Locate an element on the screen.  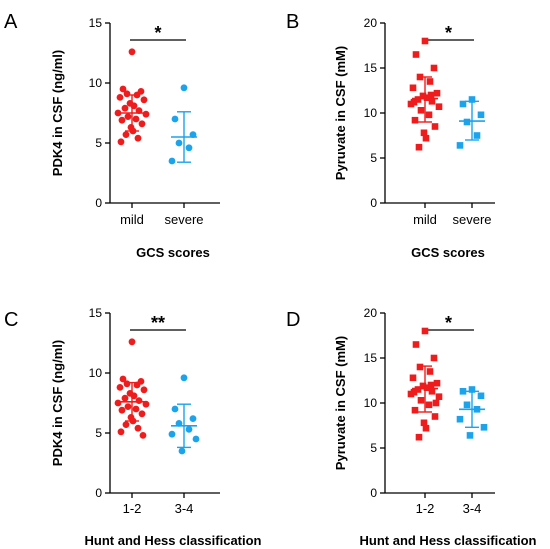
panel-c-y-tick-label: 5 is located at coordinates (98, 433).